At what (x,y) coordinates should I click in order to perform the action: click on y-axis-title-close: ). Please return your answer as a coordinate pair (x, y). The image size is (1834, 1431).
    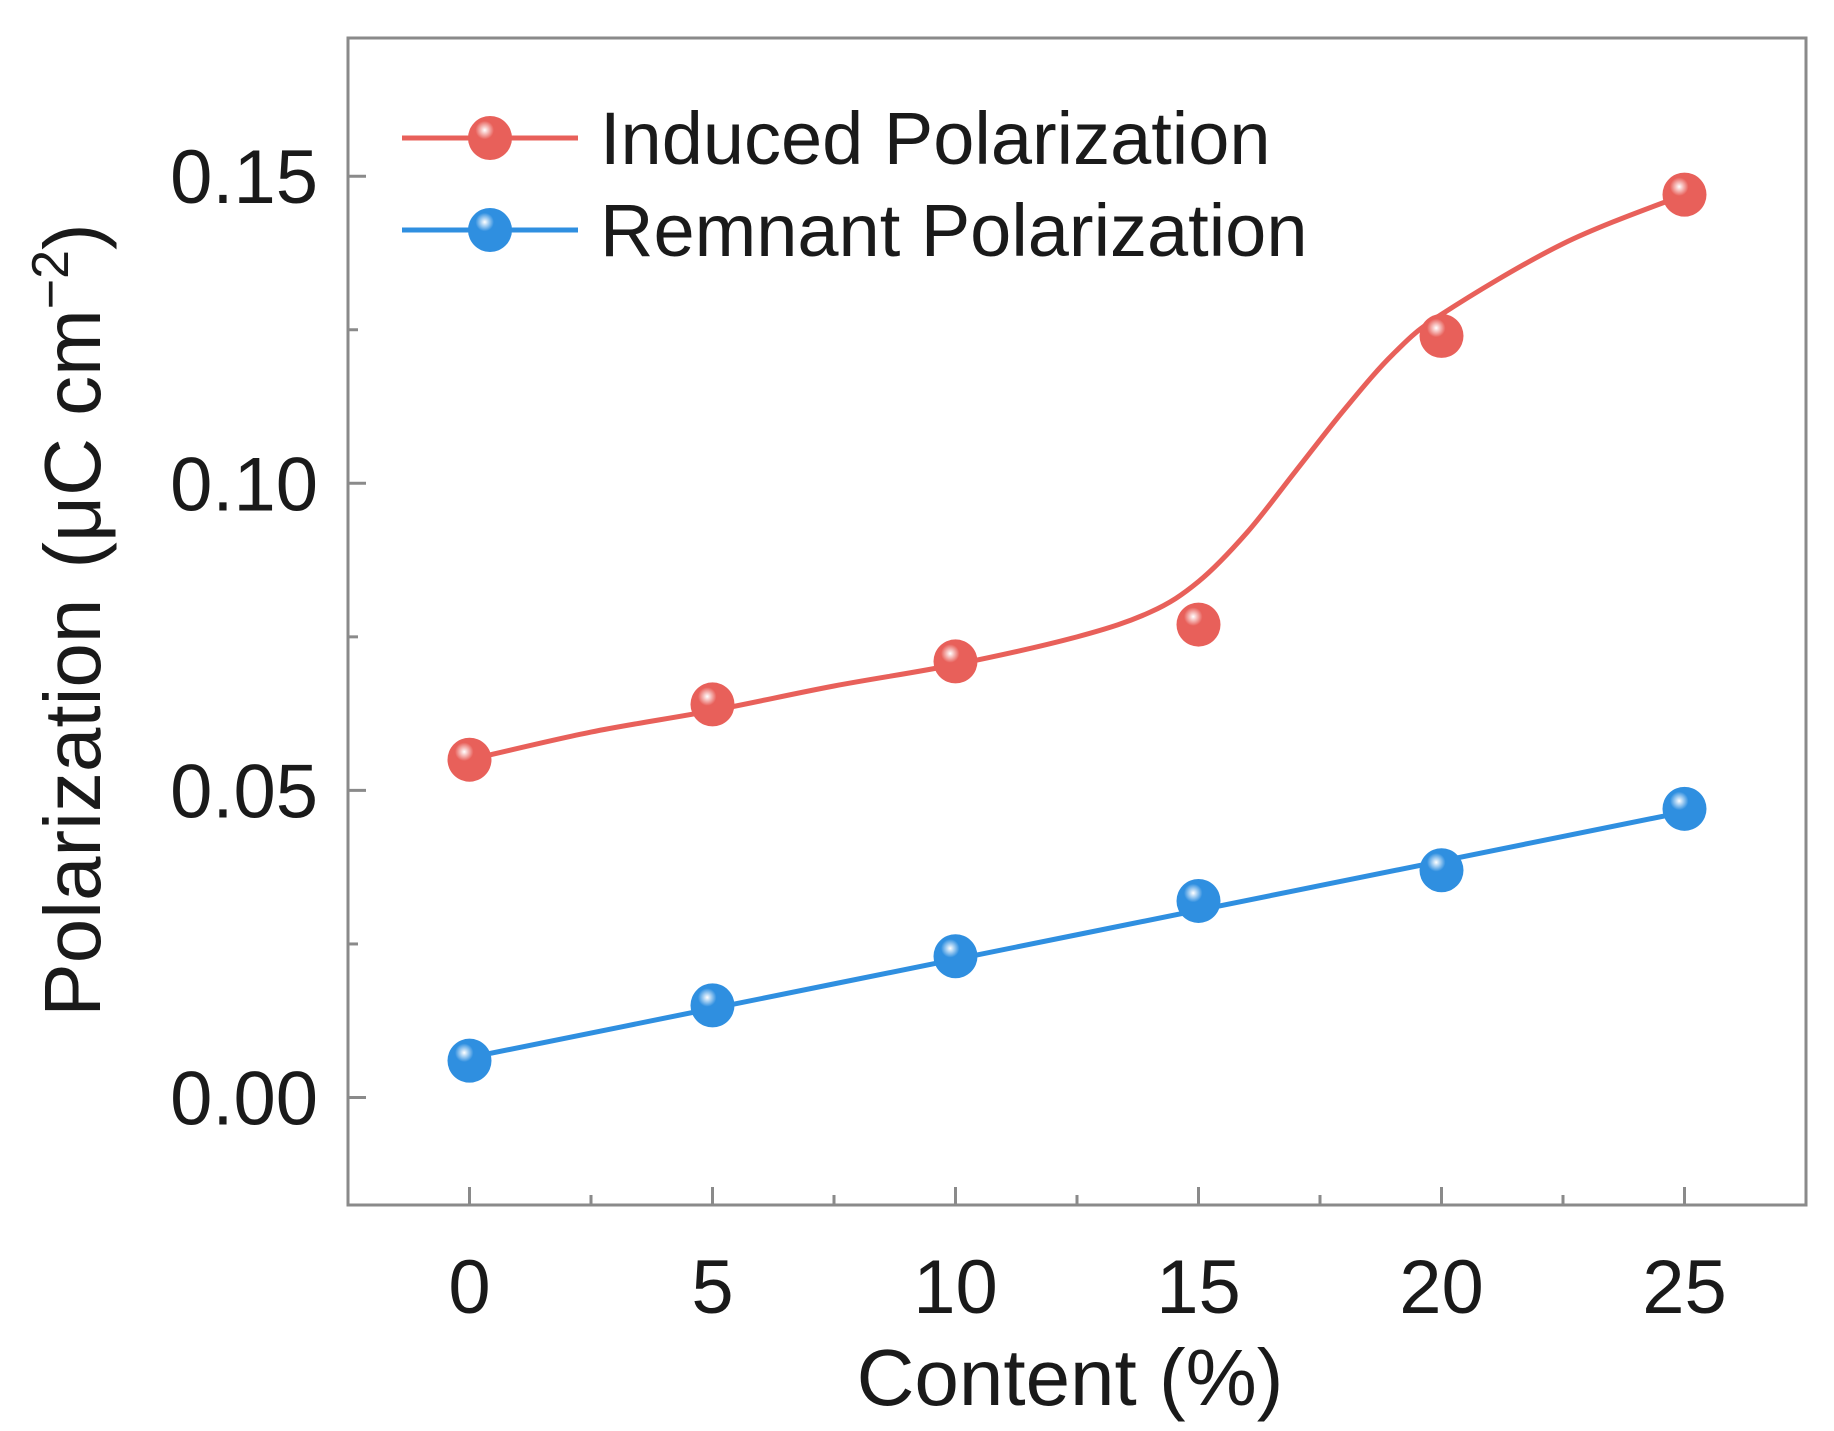
    Looking at the image, I should click on (72, 236).